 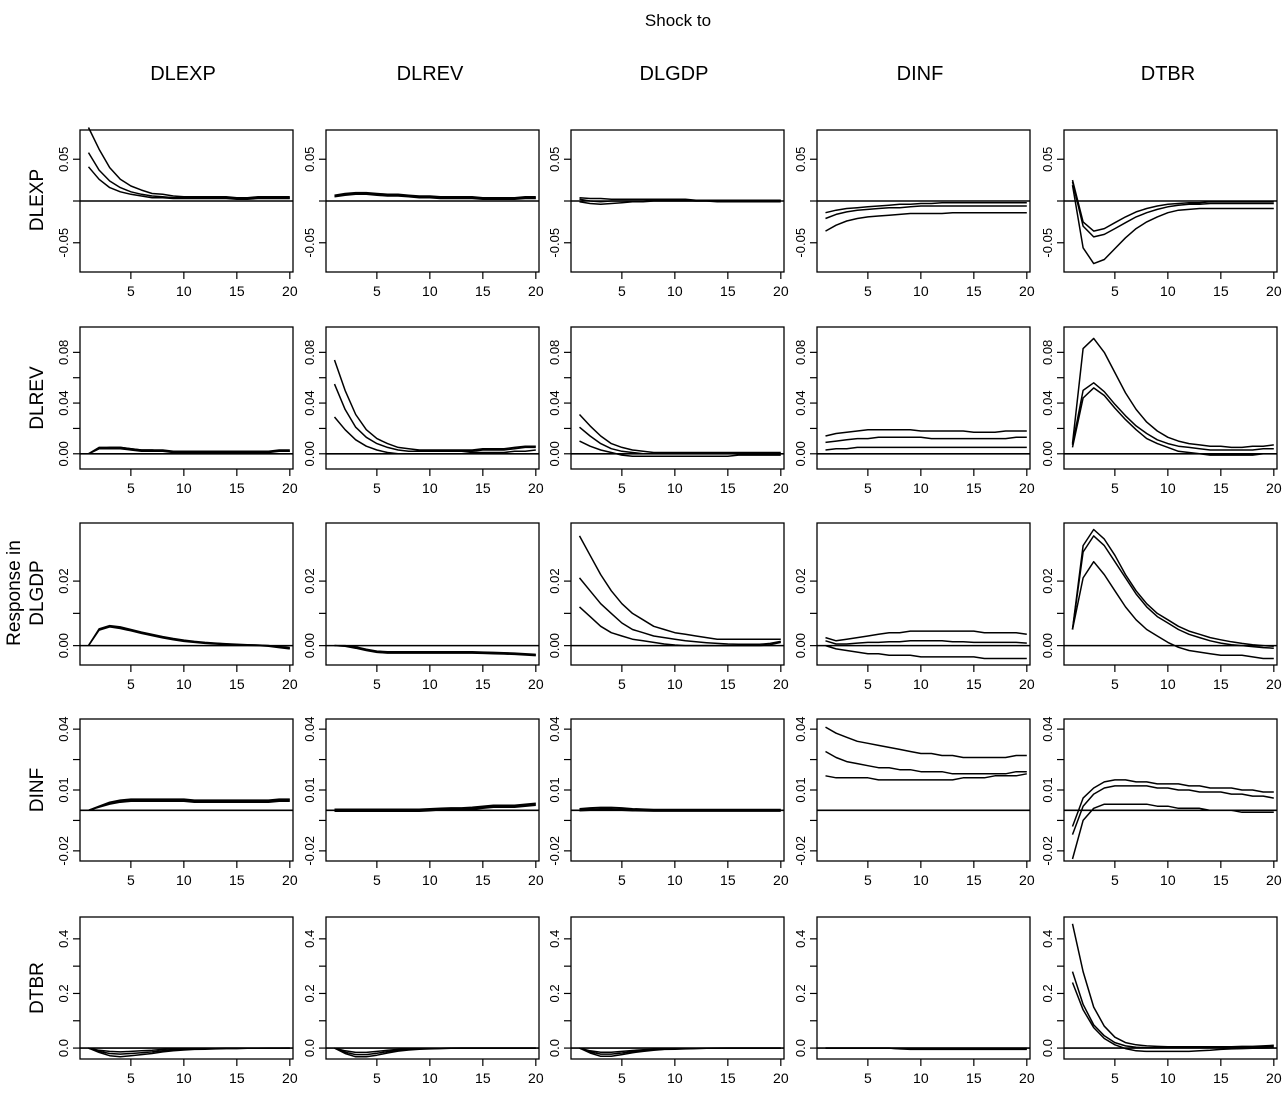 What do you see at coordinates (309, 159) in the screenshot?
I see `y-tick-label: 0.05` at bounding box center [309, 159].